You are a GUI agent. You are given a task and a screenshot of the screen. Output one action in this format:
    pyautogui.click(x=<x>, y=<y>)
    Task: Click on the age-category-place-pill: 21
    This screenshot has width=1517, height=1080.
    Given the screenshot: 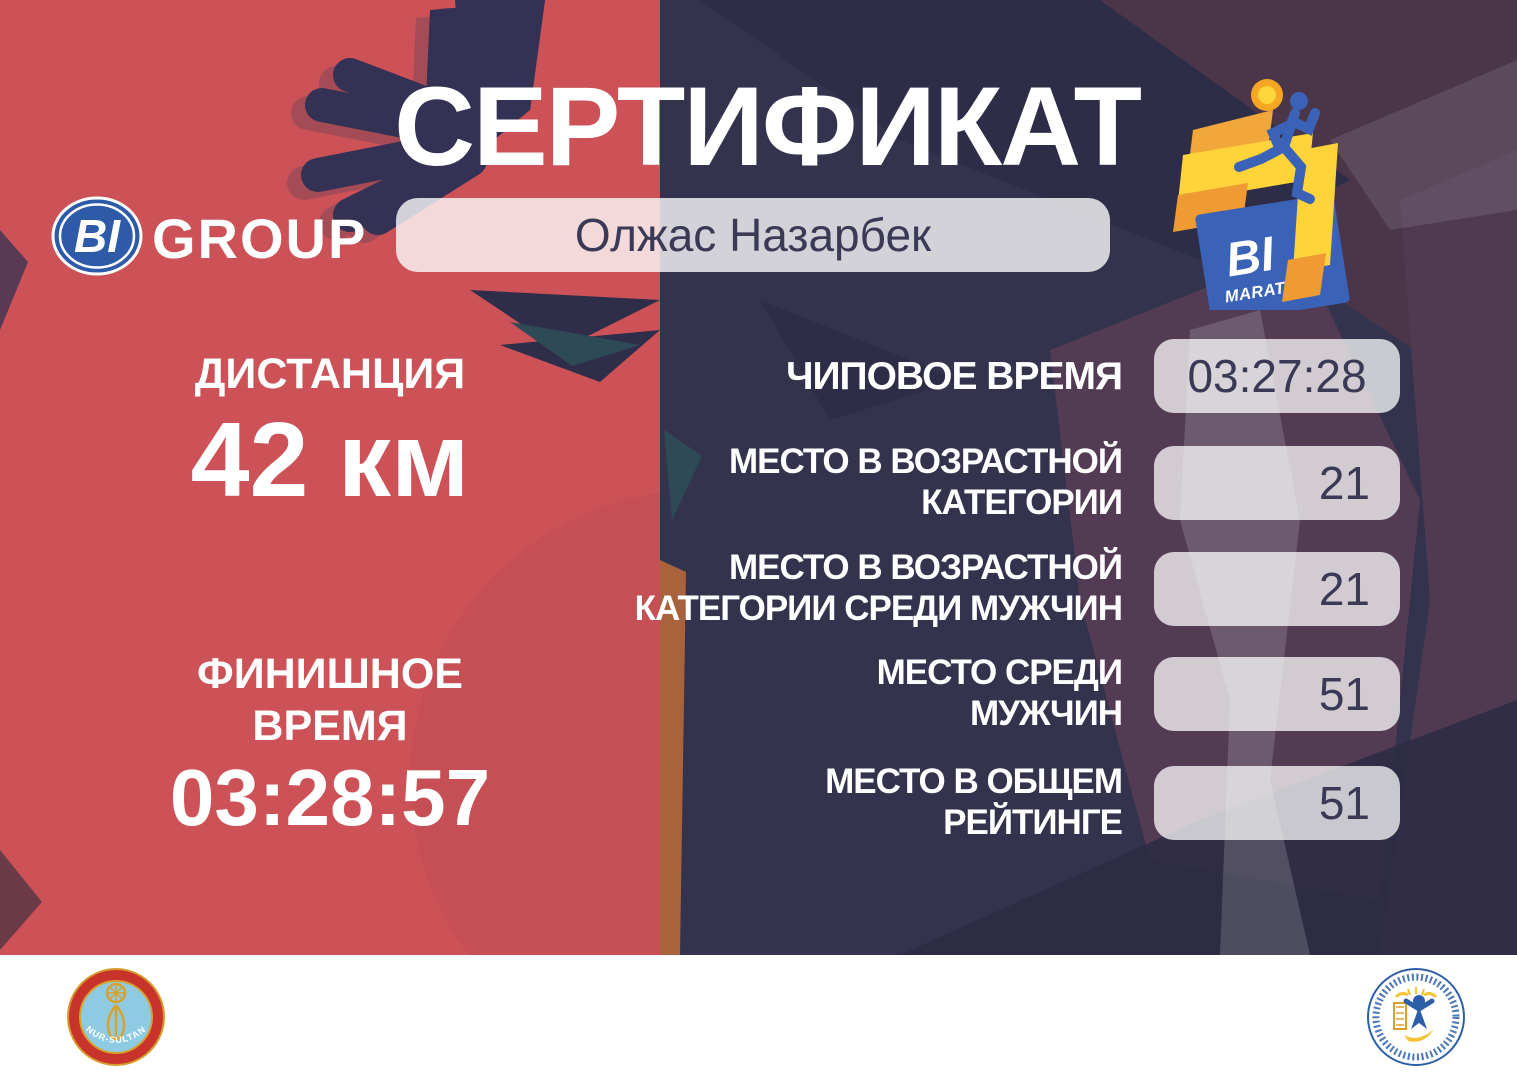 What is the action you would take?
    pyautogui.click(x=1277, y=483)
    